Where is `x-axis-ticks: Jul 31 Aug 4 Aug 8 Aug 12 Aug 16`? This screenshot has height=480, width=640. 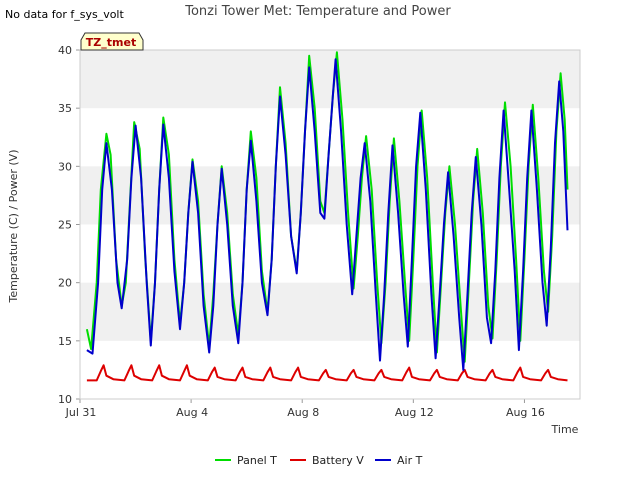 x-axis-ticks: Jul 31 Aug 4 Aug 8 Aug 12 Aug 16 is located at coordinates (305, 409).